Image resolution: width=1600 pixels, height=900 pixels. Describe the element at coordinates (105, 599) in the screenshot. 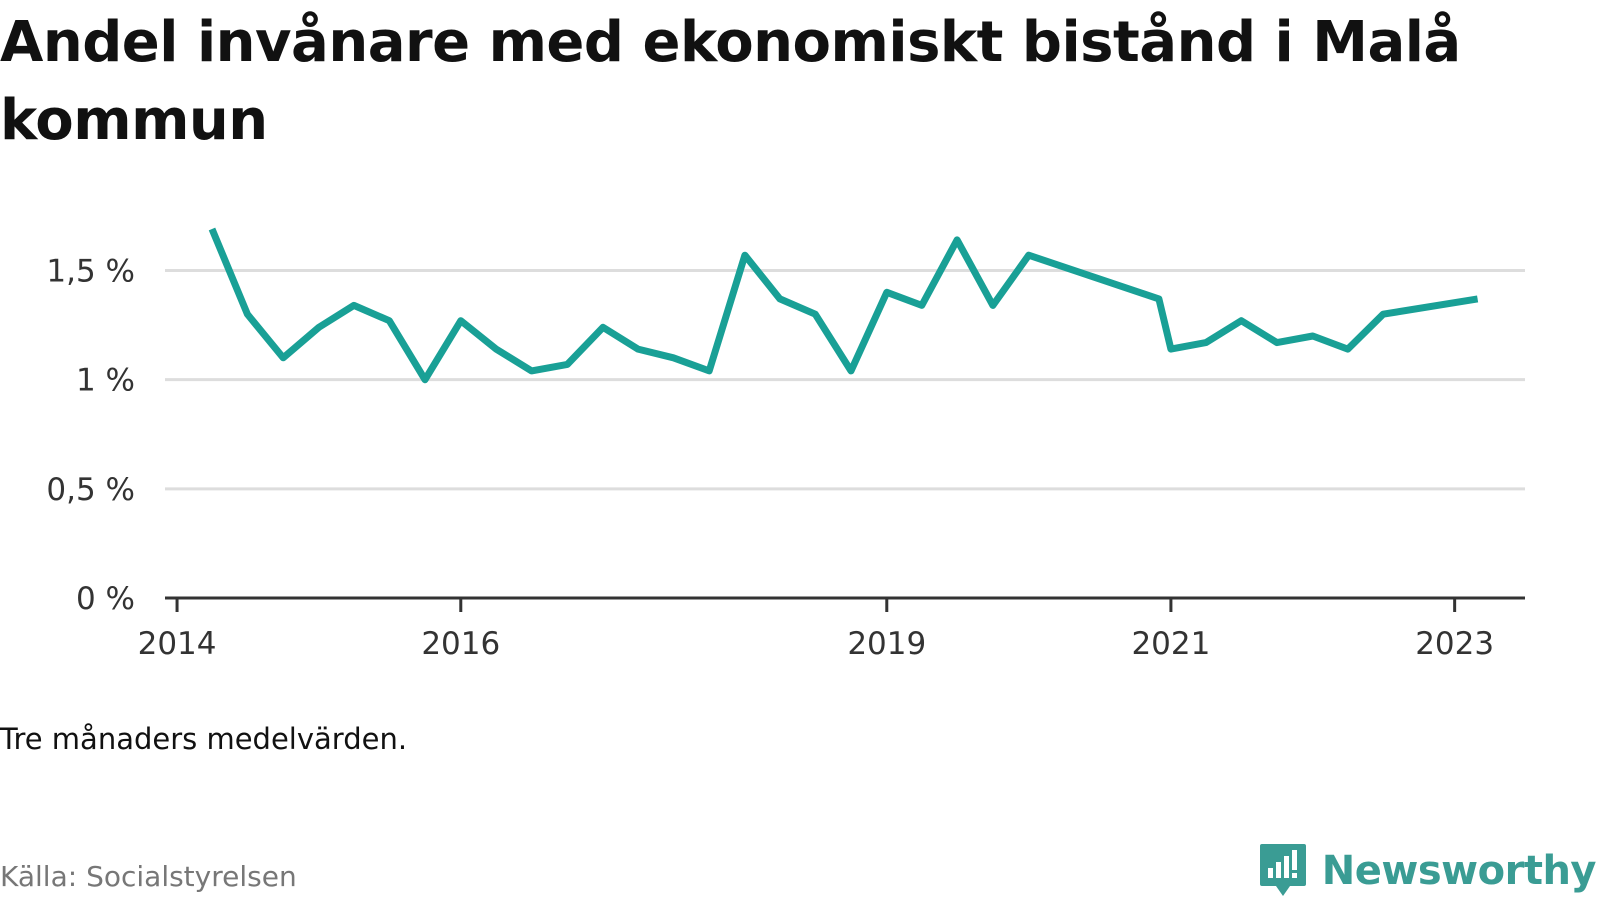

I see `y-tick-label: 0 %` at that location.